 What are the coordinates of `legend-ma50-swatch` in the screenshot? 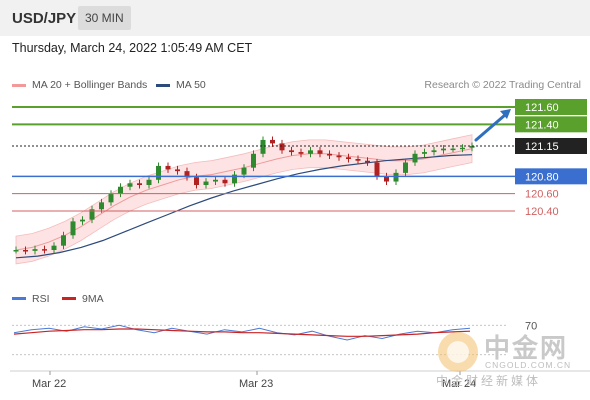 It's located at (163, 85).